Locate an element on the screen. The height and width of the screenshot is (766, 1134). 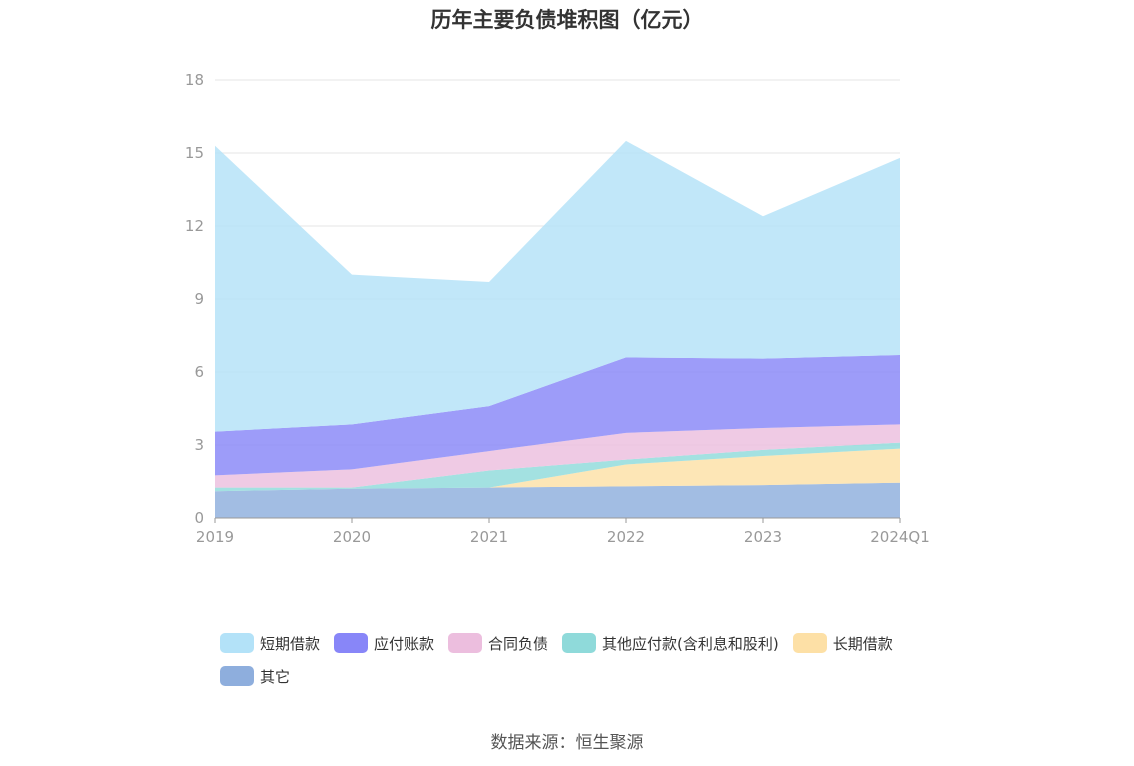
legend-item: 短期借款 is located at coordinates (270, 643).